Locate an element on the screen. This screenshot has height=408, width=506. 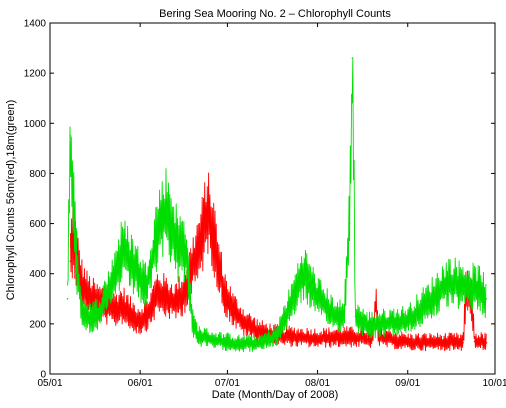
x-axis-label: Date (Month/Day of 2008) is located at coordinates (275, 395).